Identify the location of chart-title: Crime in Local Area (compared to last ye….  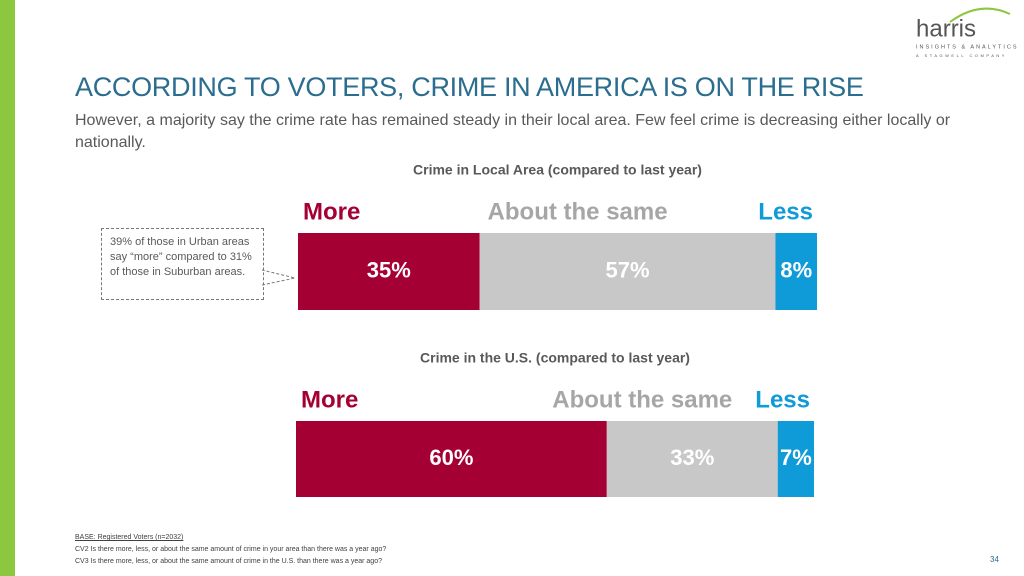
(557, 170).